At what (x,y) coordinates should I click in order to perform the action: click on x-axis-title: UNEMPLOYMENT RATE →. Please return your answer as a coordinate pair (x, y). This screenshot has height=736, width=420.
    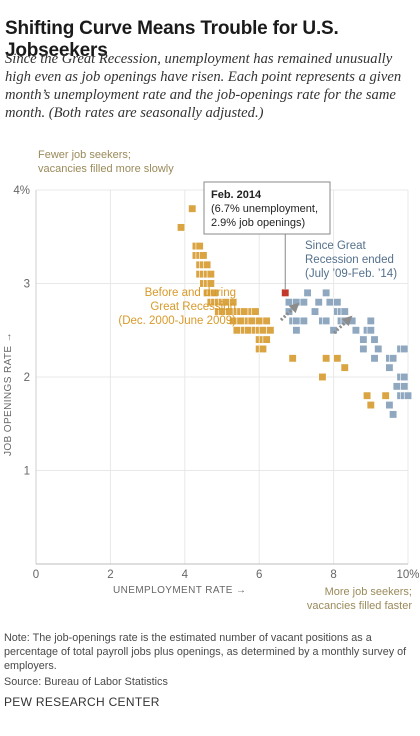
    Looking at the image, I should click on (179, 590).